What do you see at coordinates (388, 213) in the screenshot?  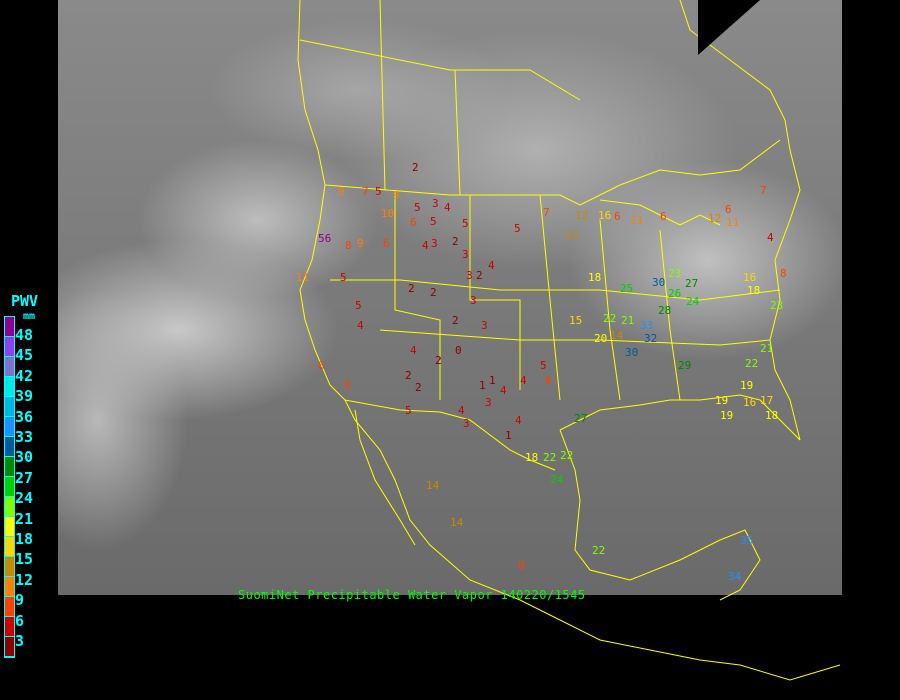 I see `station-pwv-value: 10` at bounding box center [388, 213].